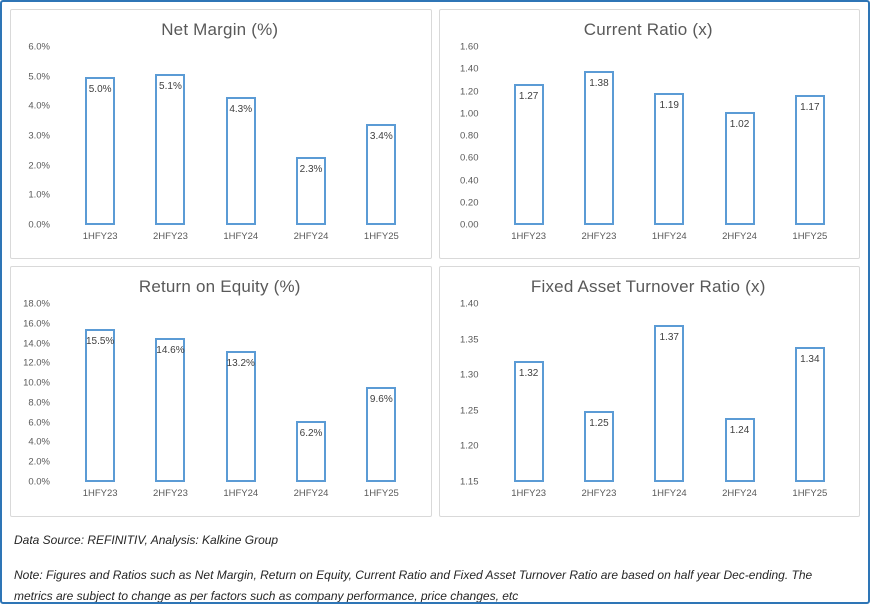 Image resolution: width=870 pixels, height=604 pixels. I want to click on bar-slot: 4.3%, so click(241, 136).